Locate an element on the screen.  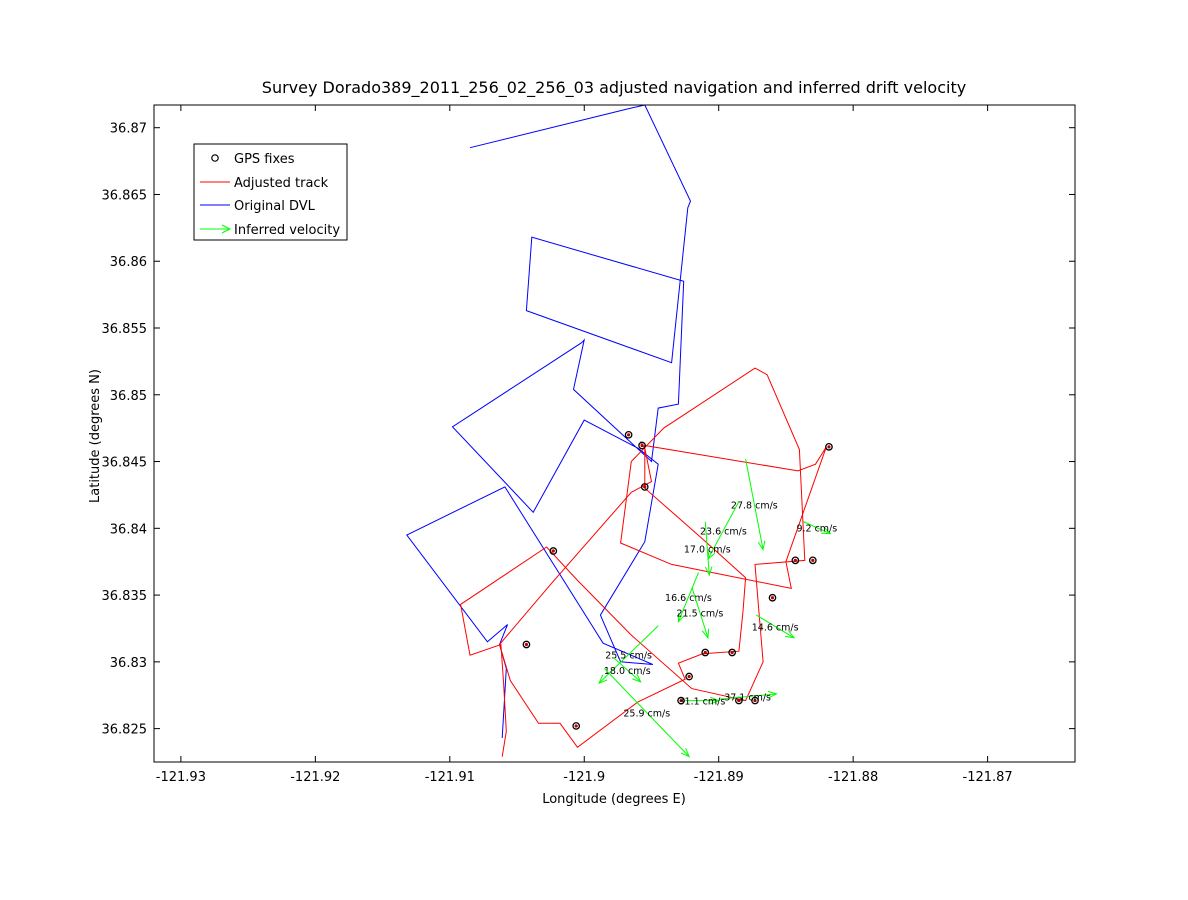
legend-label: Original DVL is located at coordinates (275, 206).